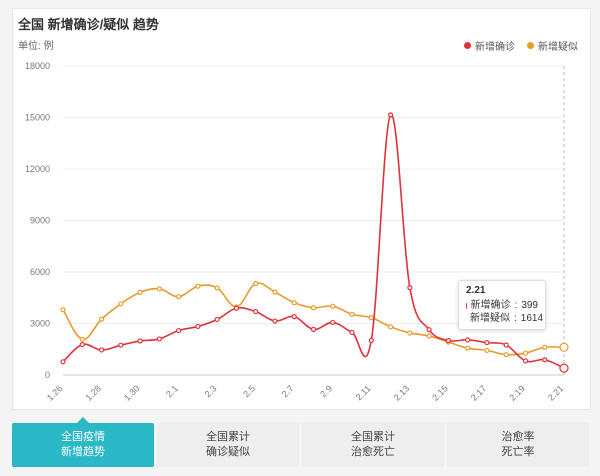  What do you see at coordinates (92, 392) in the screenshot?
I see `x-tick-label: 1.28` at bounding box center [92, 392].